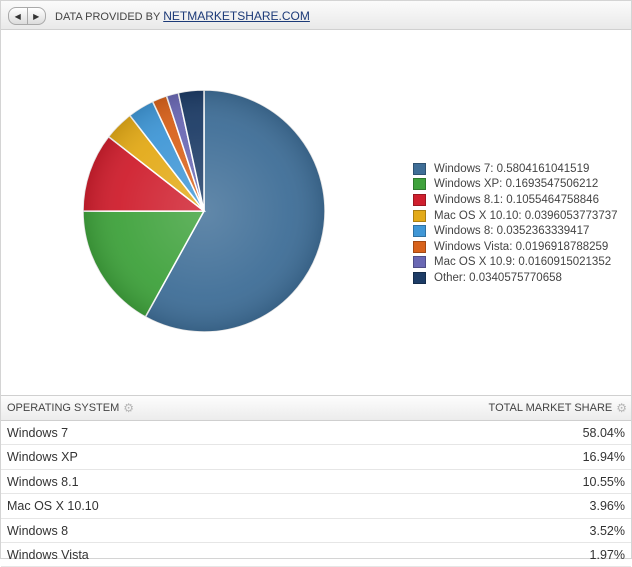 This screenshot has height=567, width=632. What do you see at coordinates (108, 17) in the screenshot?
I see `data-source-prefix: DATA PROVIDED BY` at bounding box center [108, 17].